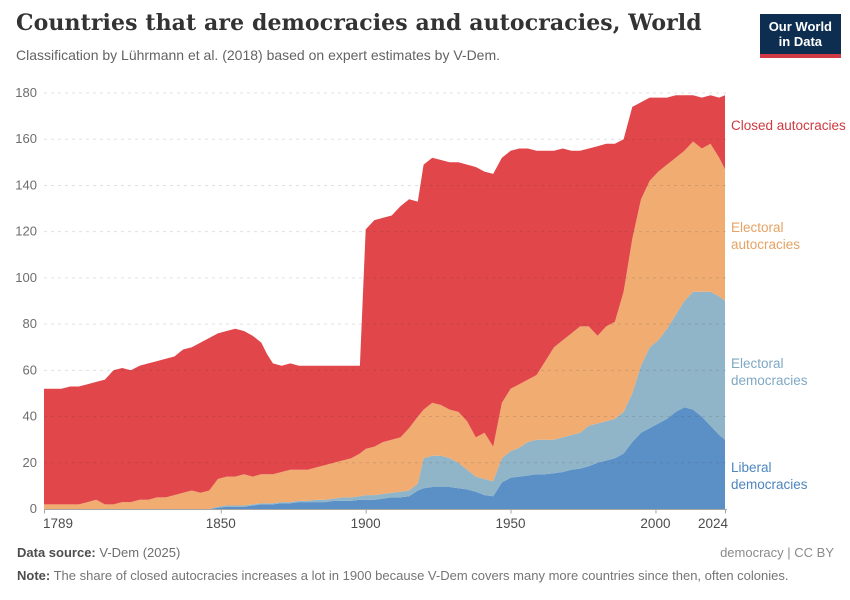 This screenshot has width=850, height=600. I want to click on legend-closed-autocracies: Closed autocracies, so click(788, 125).